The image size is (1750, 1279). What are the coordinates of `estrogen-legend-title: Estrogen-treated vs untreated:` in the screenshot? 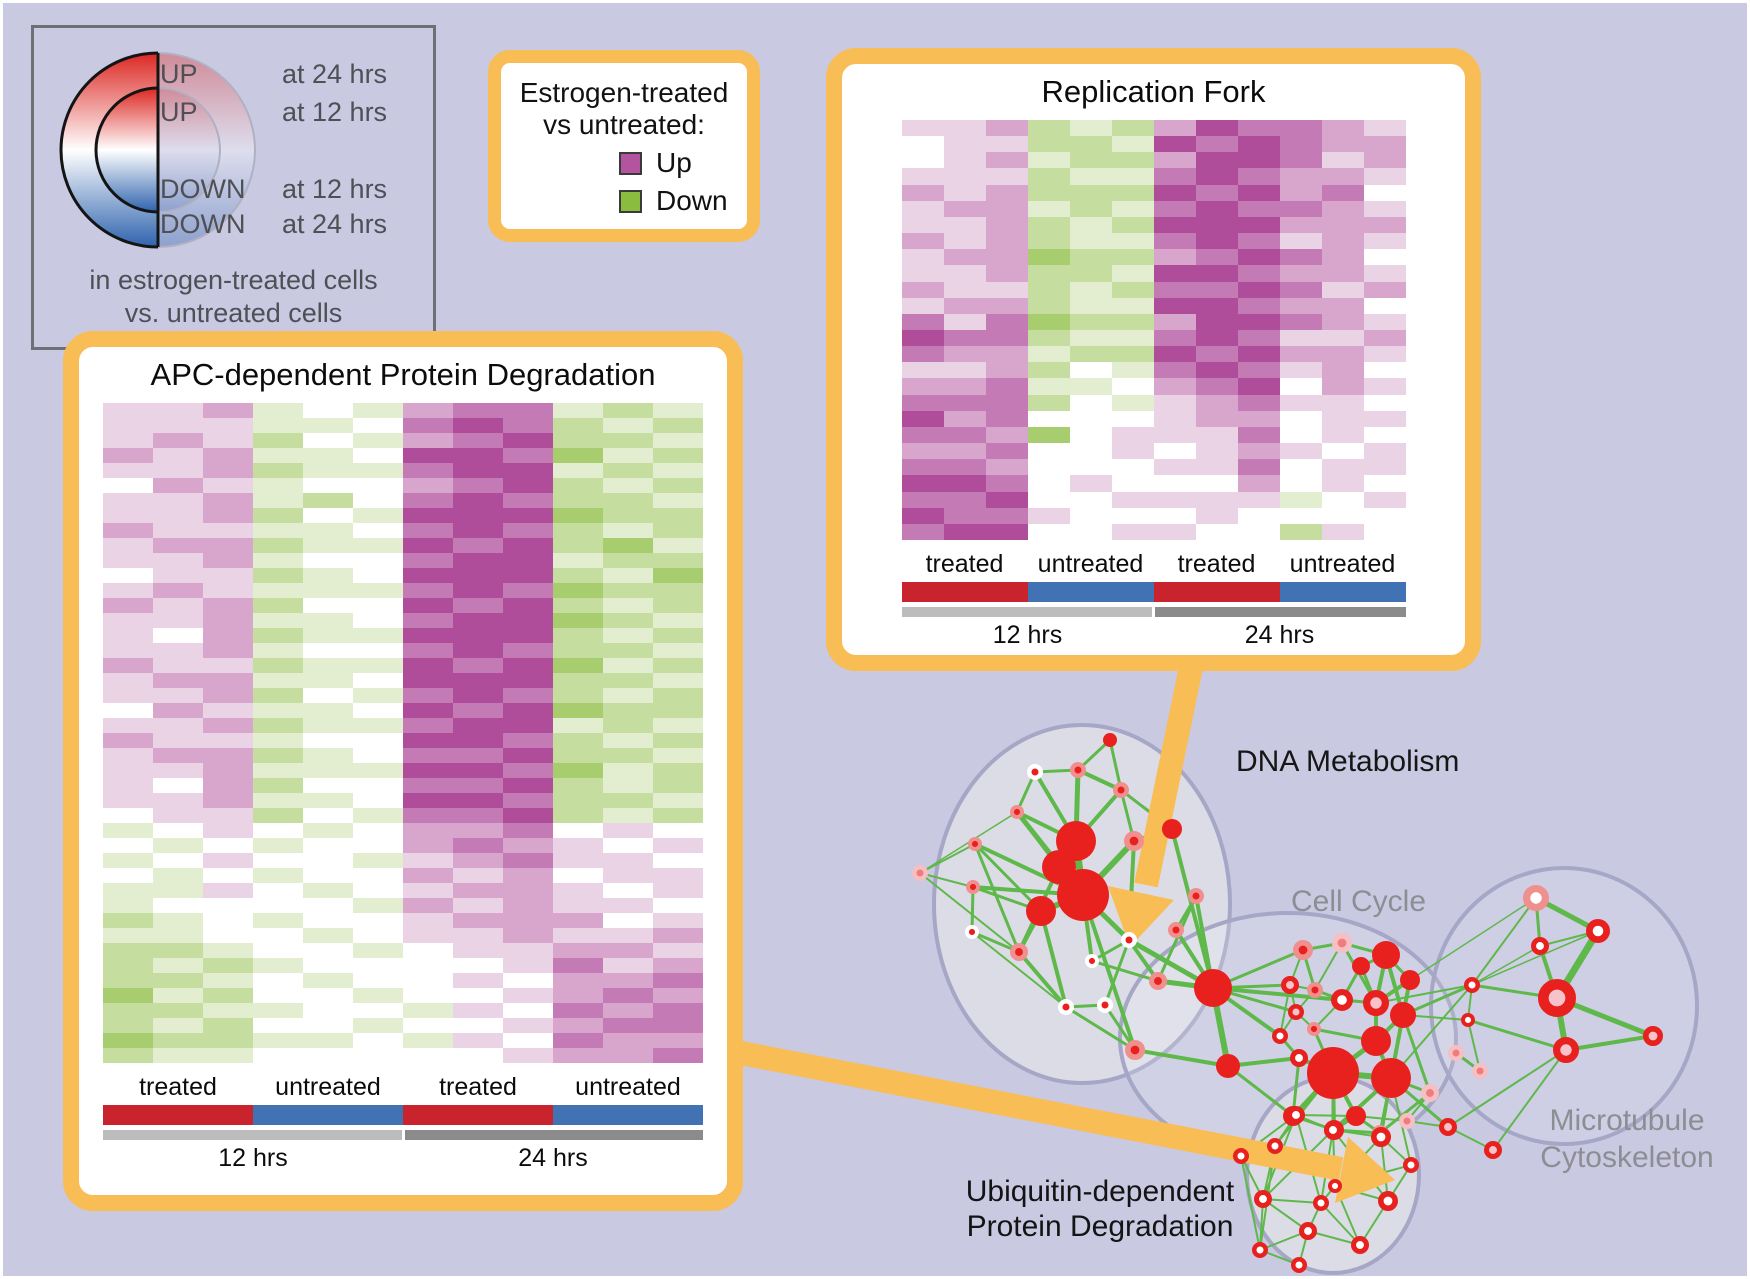 It's located at (624, 109).